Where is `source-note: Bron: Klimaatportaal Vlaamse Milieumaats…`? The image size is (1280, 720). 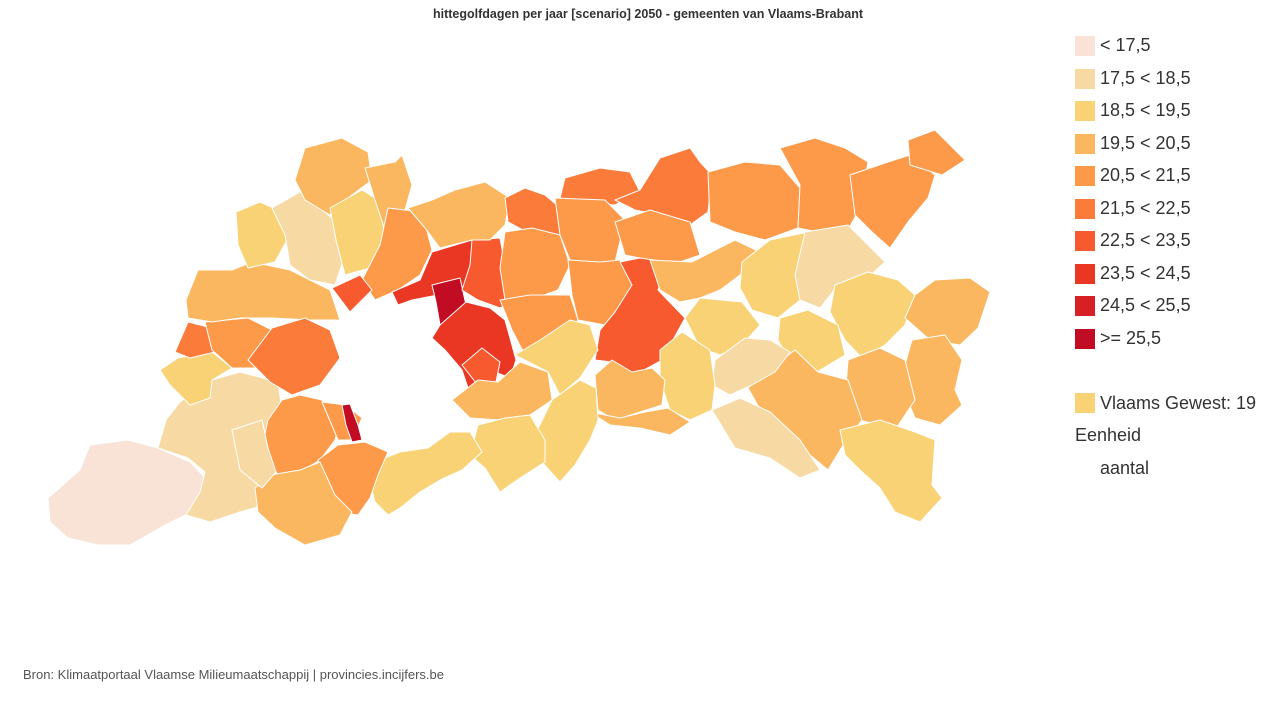 source-note: Bron: Klimaatportaal Vlaamse Milieumaats… is located at coordinates (234, 674).